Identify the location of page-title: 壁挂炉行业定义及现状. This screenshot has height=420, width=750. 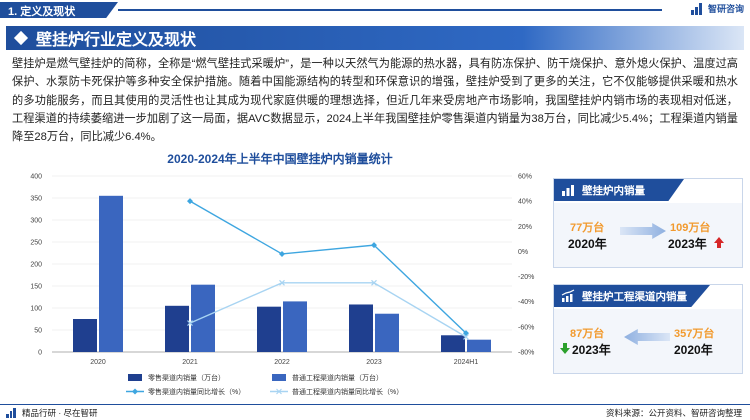
(116, 40).